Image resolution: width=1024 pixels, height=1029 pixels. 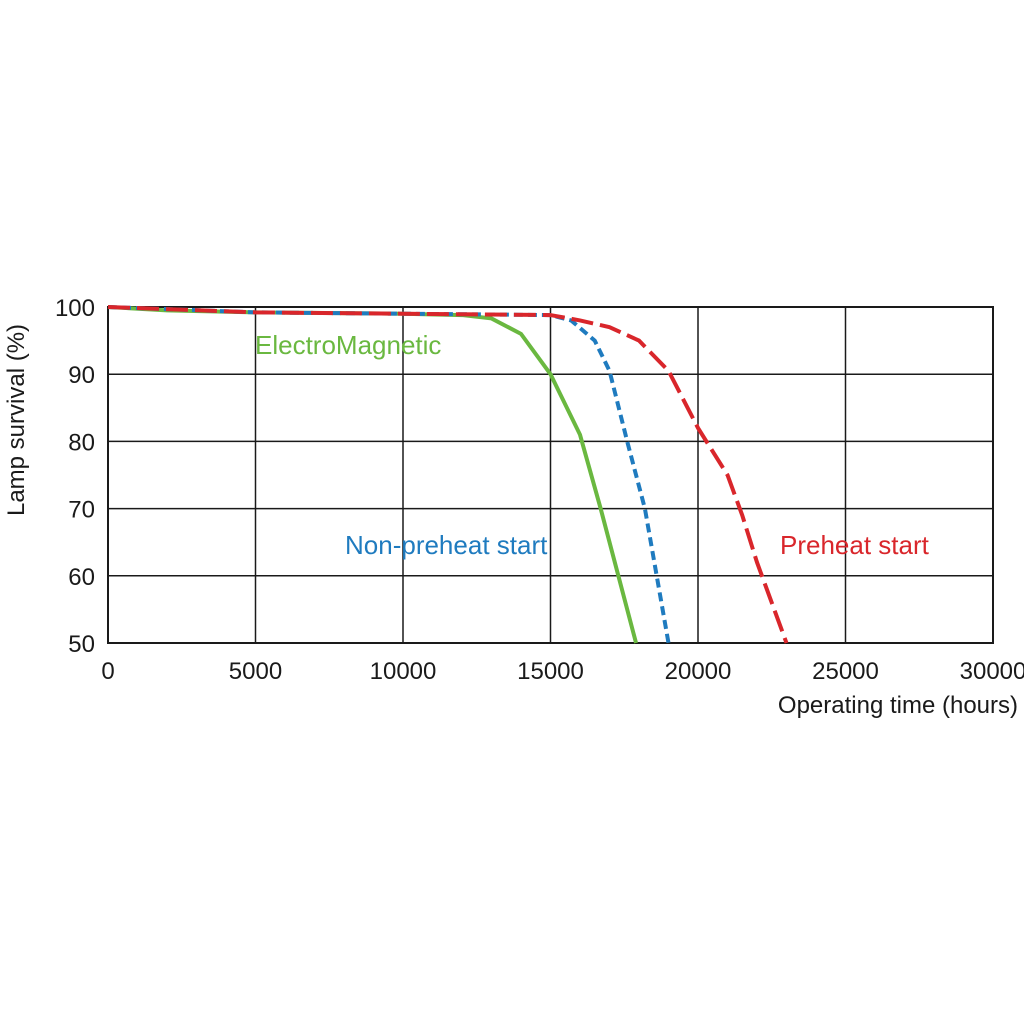 What do you see at coordinates (348, 345) in the screenshot?
I see `series-label: ElectroMagnetic` at bounding box center [348, 345].